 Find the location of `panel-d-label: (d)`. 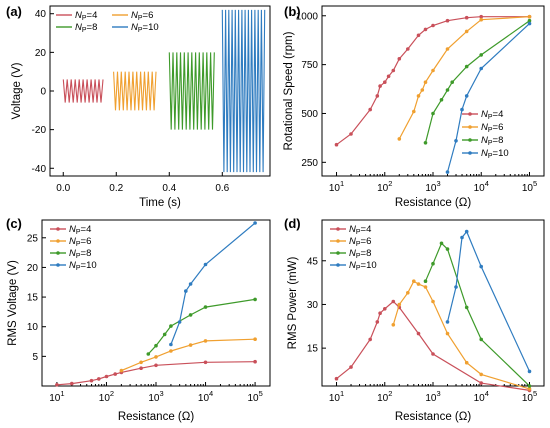

panel-d-label: (d) is located at coordinates (292, 223).